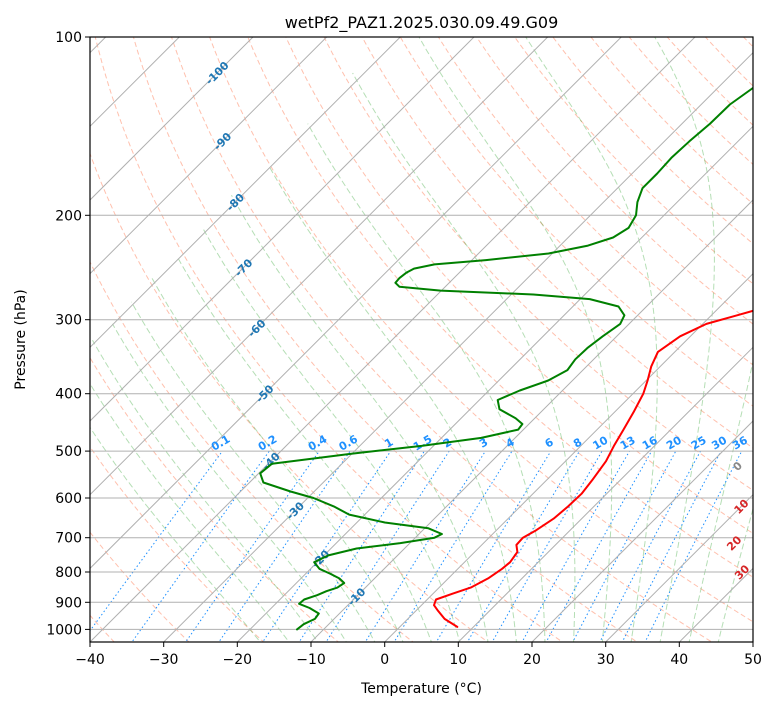  Describe the element at coordinates (68, 499) in the screenshot. I see `y-tick-label: 600` at that location.